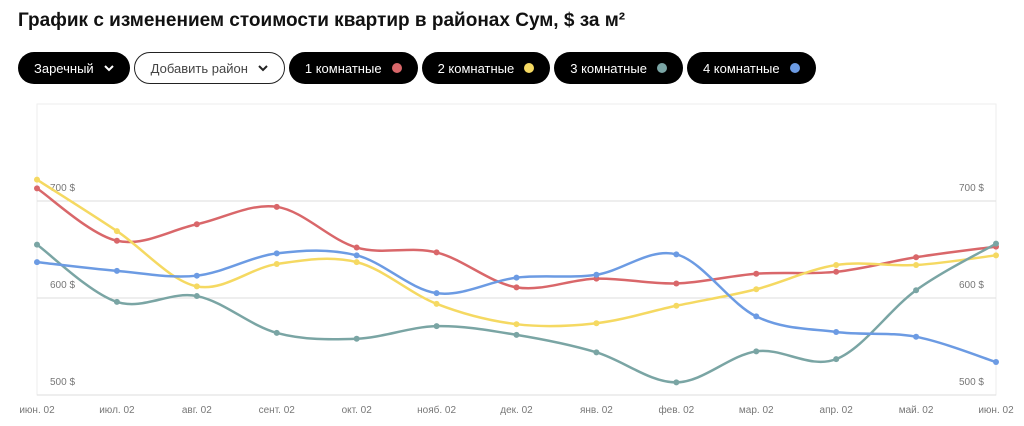 The width and height of the screenshot is (1024, 426). I want to click on district-label: Заречный, so click(64, 68).